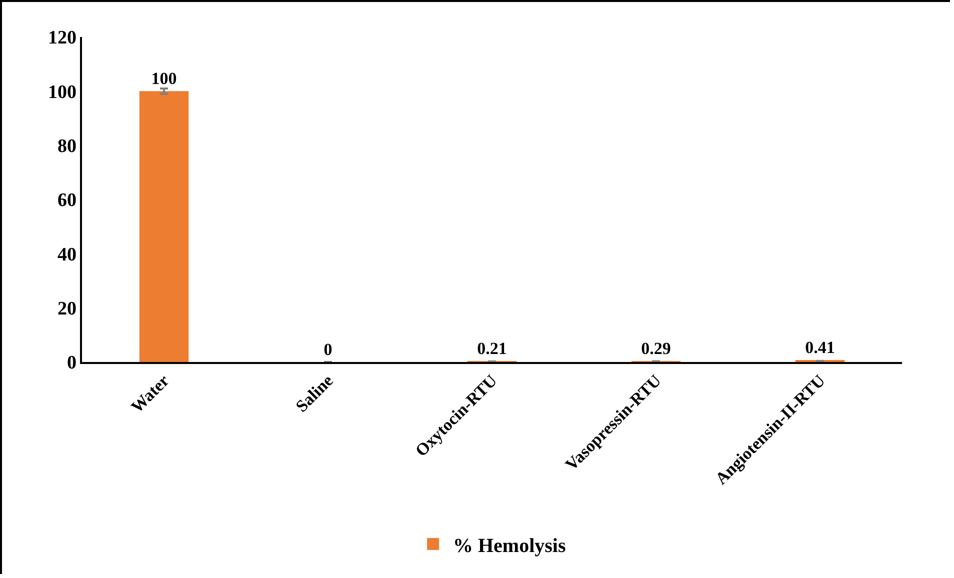 Image resolution: width=954 pixels, height=578 pixels. What do you see at coordinates (509, 545) in the screenshot?
I see `legend-label: % Hemolysis` at bounding box center [509, 545].